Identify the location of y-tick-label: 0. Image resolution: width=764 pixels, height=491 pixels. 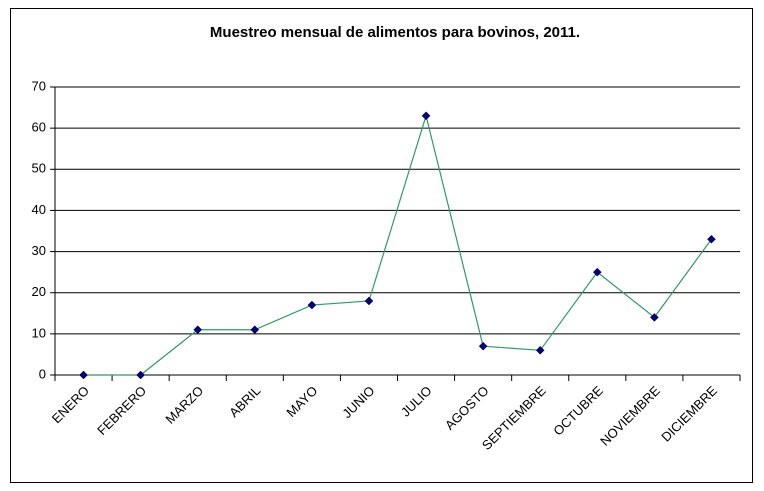
(42, 373).